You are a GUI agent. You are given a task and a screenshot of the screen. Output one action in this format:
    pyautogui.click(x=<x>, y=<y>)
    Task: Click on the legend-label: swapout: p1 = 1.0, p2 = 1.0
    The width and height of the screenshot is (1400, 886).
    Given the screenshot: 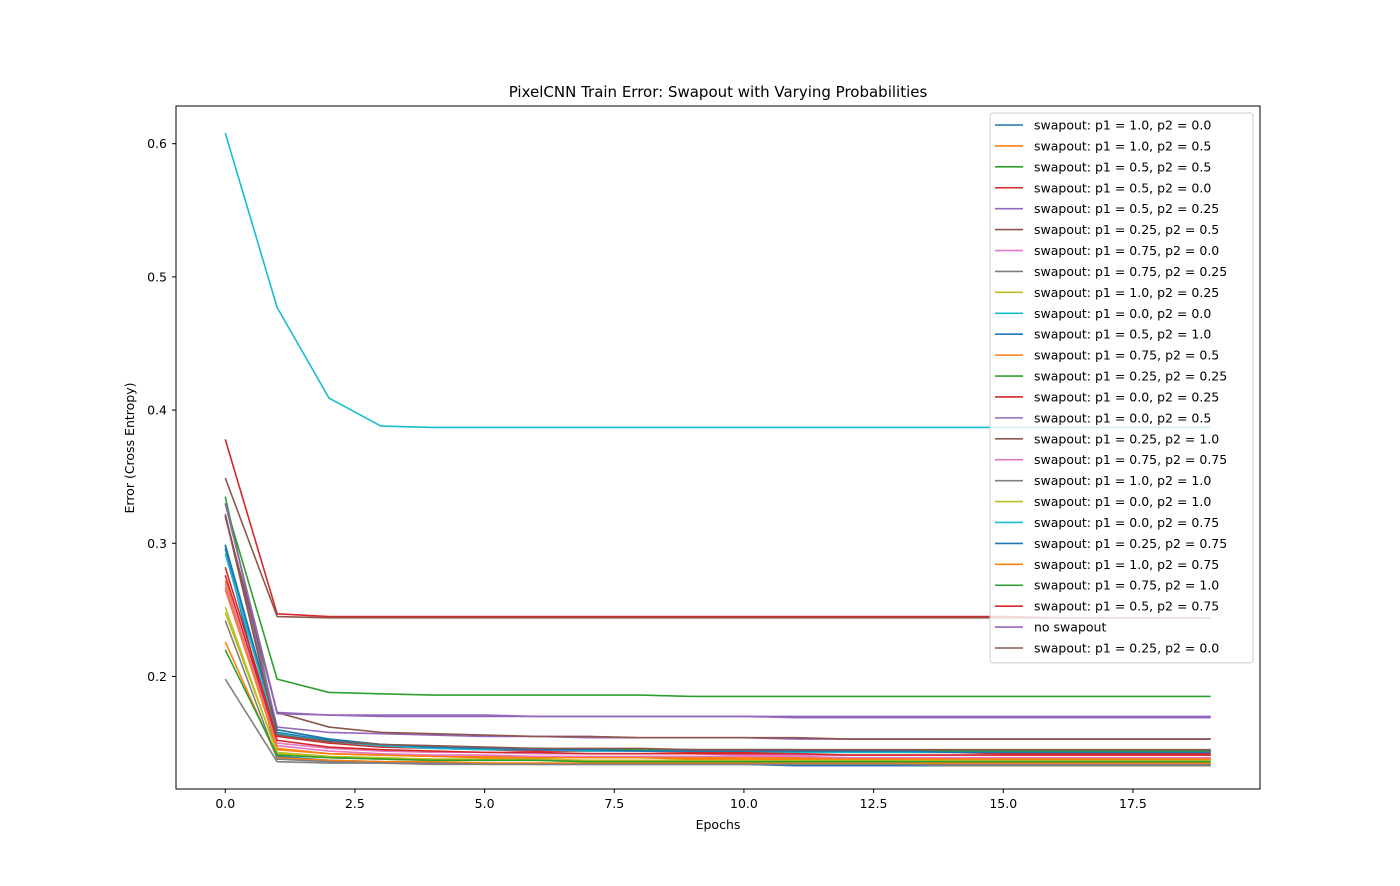 What is the action you would take?
    pyautogui.click(x=1122, y=480)
    